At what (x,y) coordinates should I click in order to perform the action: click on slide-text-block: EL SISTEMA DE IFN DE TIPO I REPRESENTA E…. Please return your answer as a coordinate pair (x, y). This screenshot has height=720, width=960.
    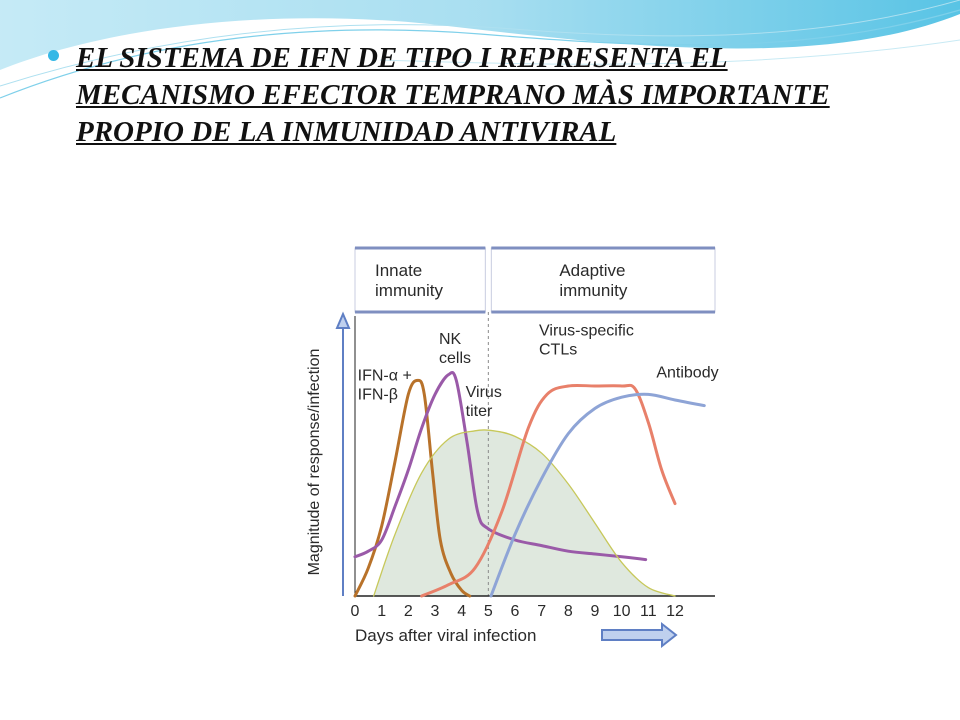
    Looking at the image, I should click on (458, 95).